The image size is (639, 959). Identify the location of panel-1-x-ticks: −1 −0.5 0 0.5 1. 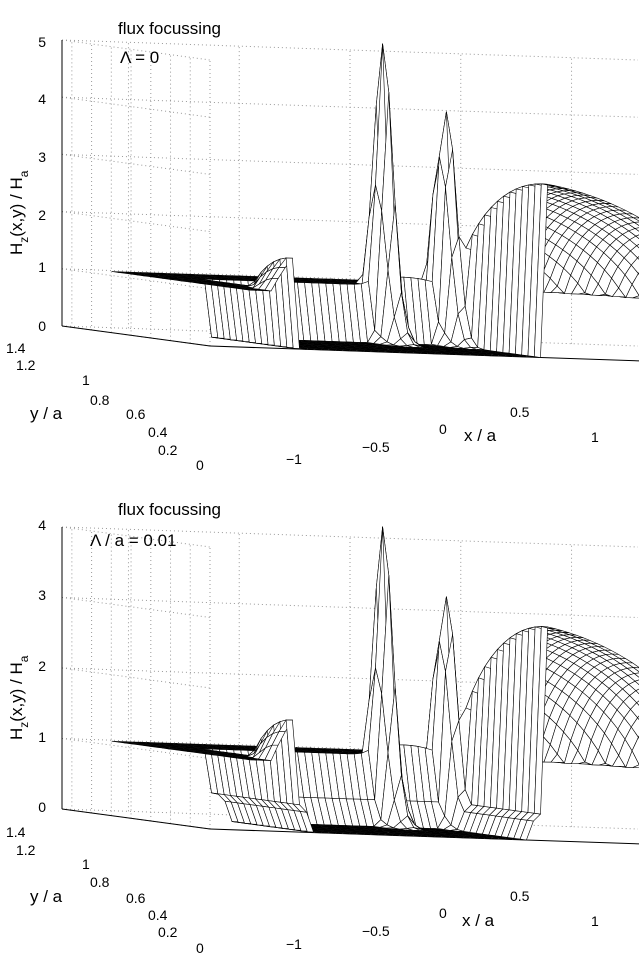
(442, 435).